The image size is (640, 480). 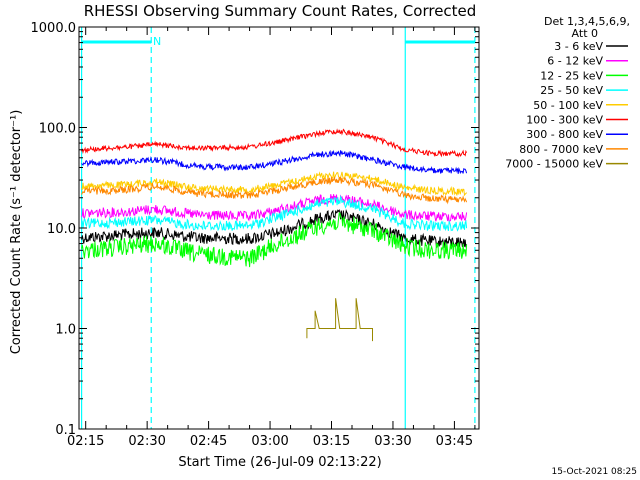 What do you see at coordinates (568, 105) in the screenshot?
I see `legend-label: 50 - 100 keV` at bounding box center [568, 105].